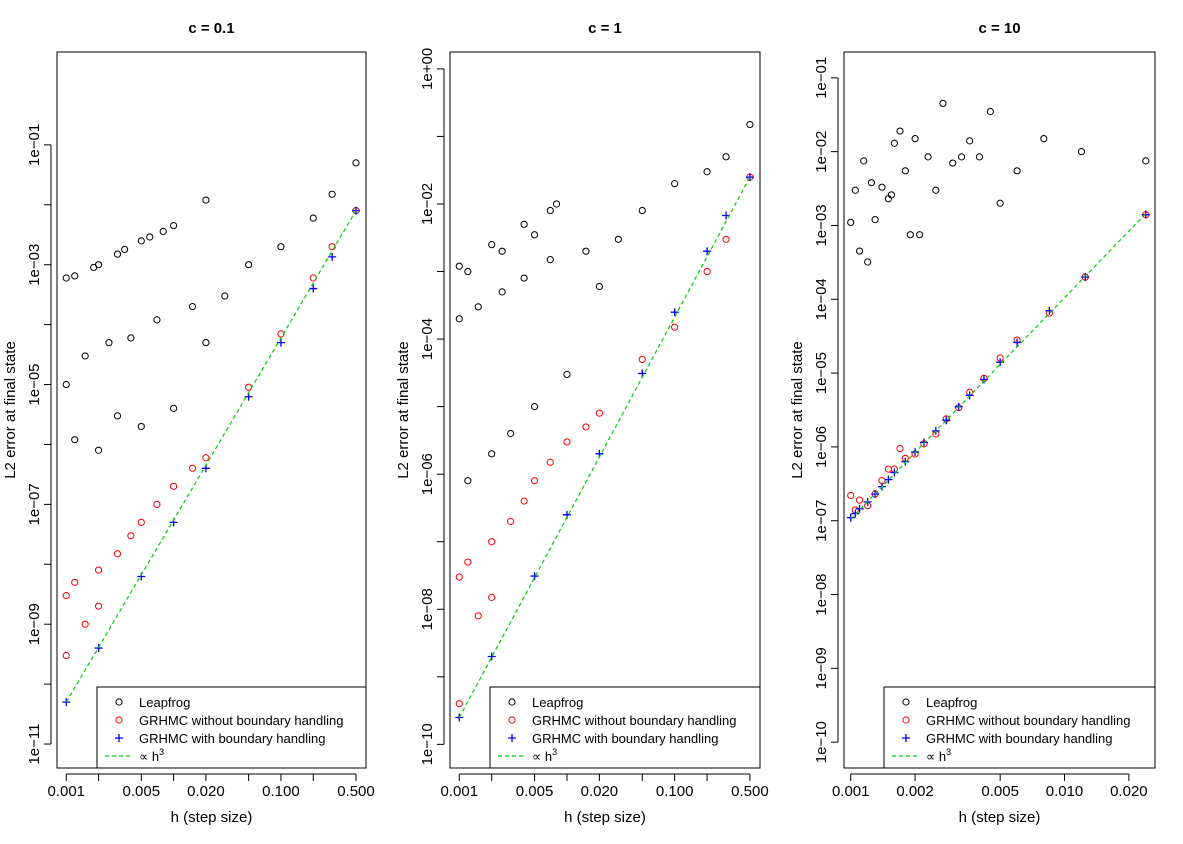 The image size is (1183, 844). Describe the element at coordinates (938, 755) in the screenshot. I see `legend-label: ∝ h3` at that location.